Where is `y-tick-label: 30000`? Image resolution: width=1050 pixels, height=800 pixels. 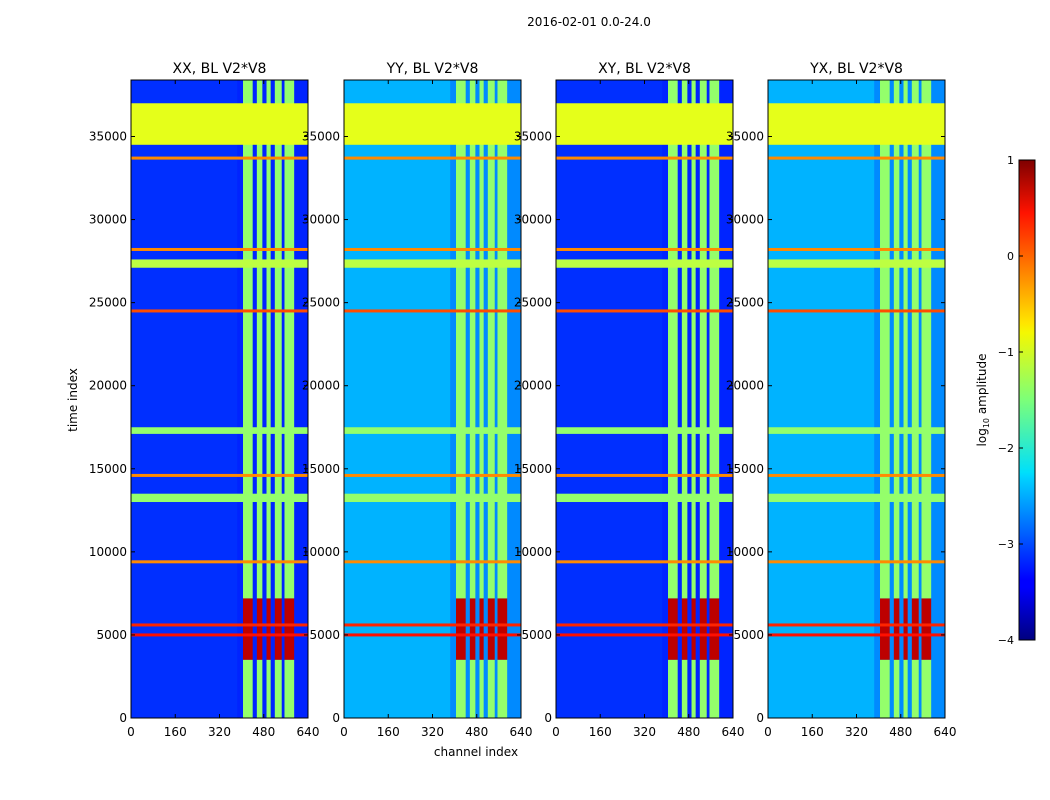
y-tick-label: 30000 is located at coordinates (533, 220).